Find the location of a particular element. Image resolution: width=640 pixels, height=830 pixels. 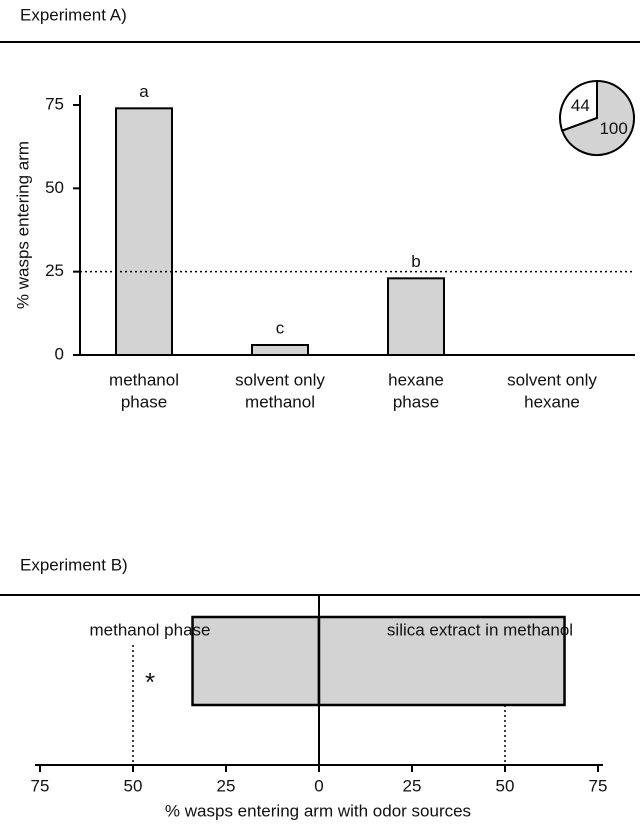

y-tick-label: 0 is located at coordinates (59, 353).